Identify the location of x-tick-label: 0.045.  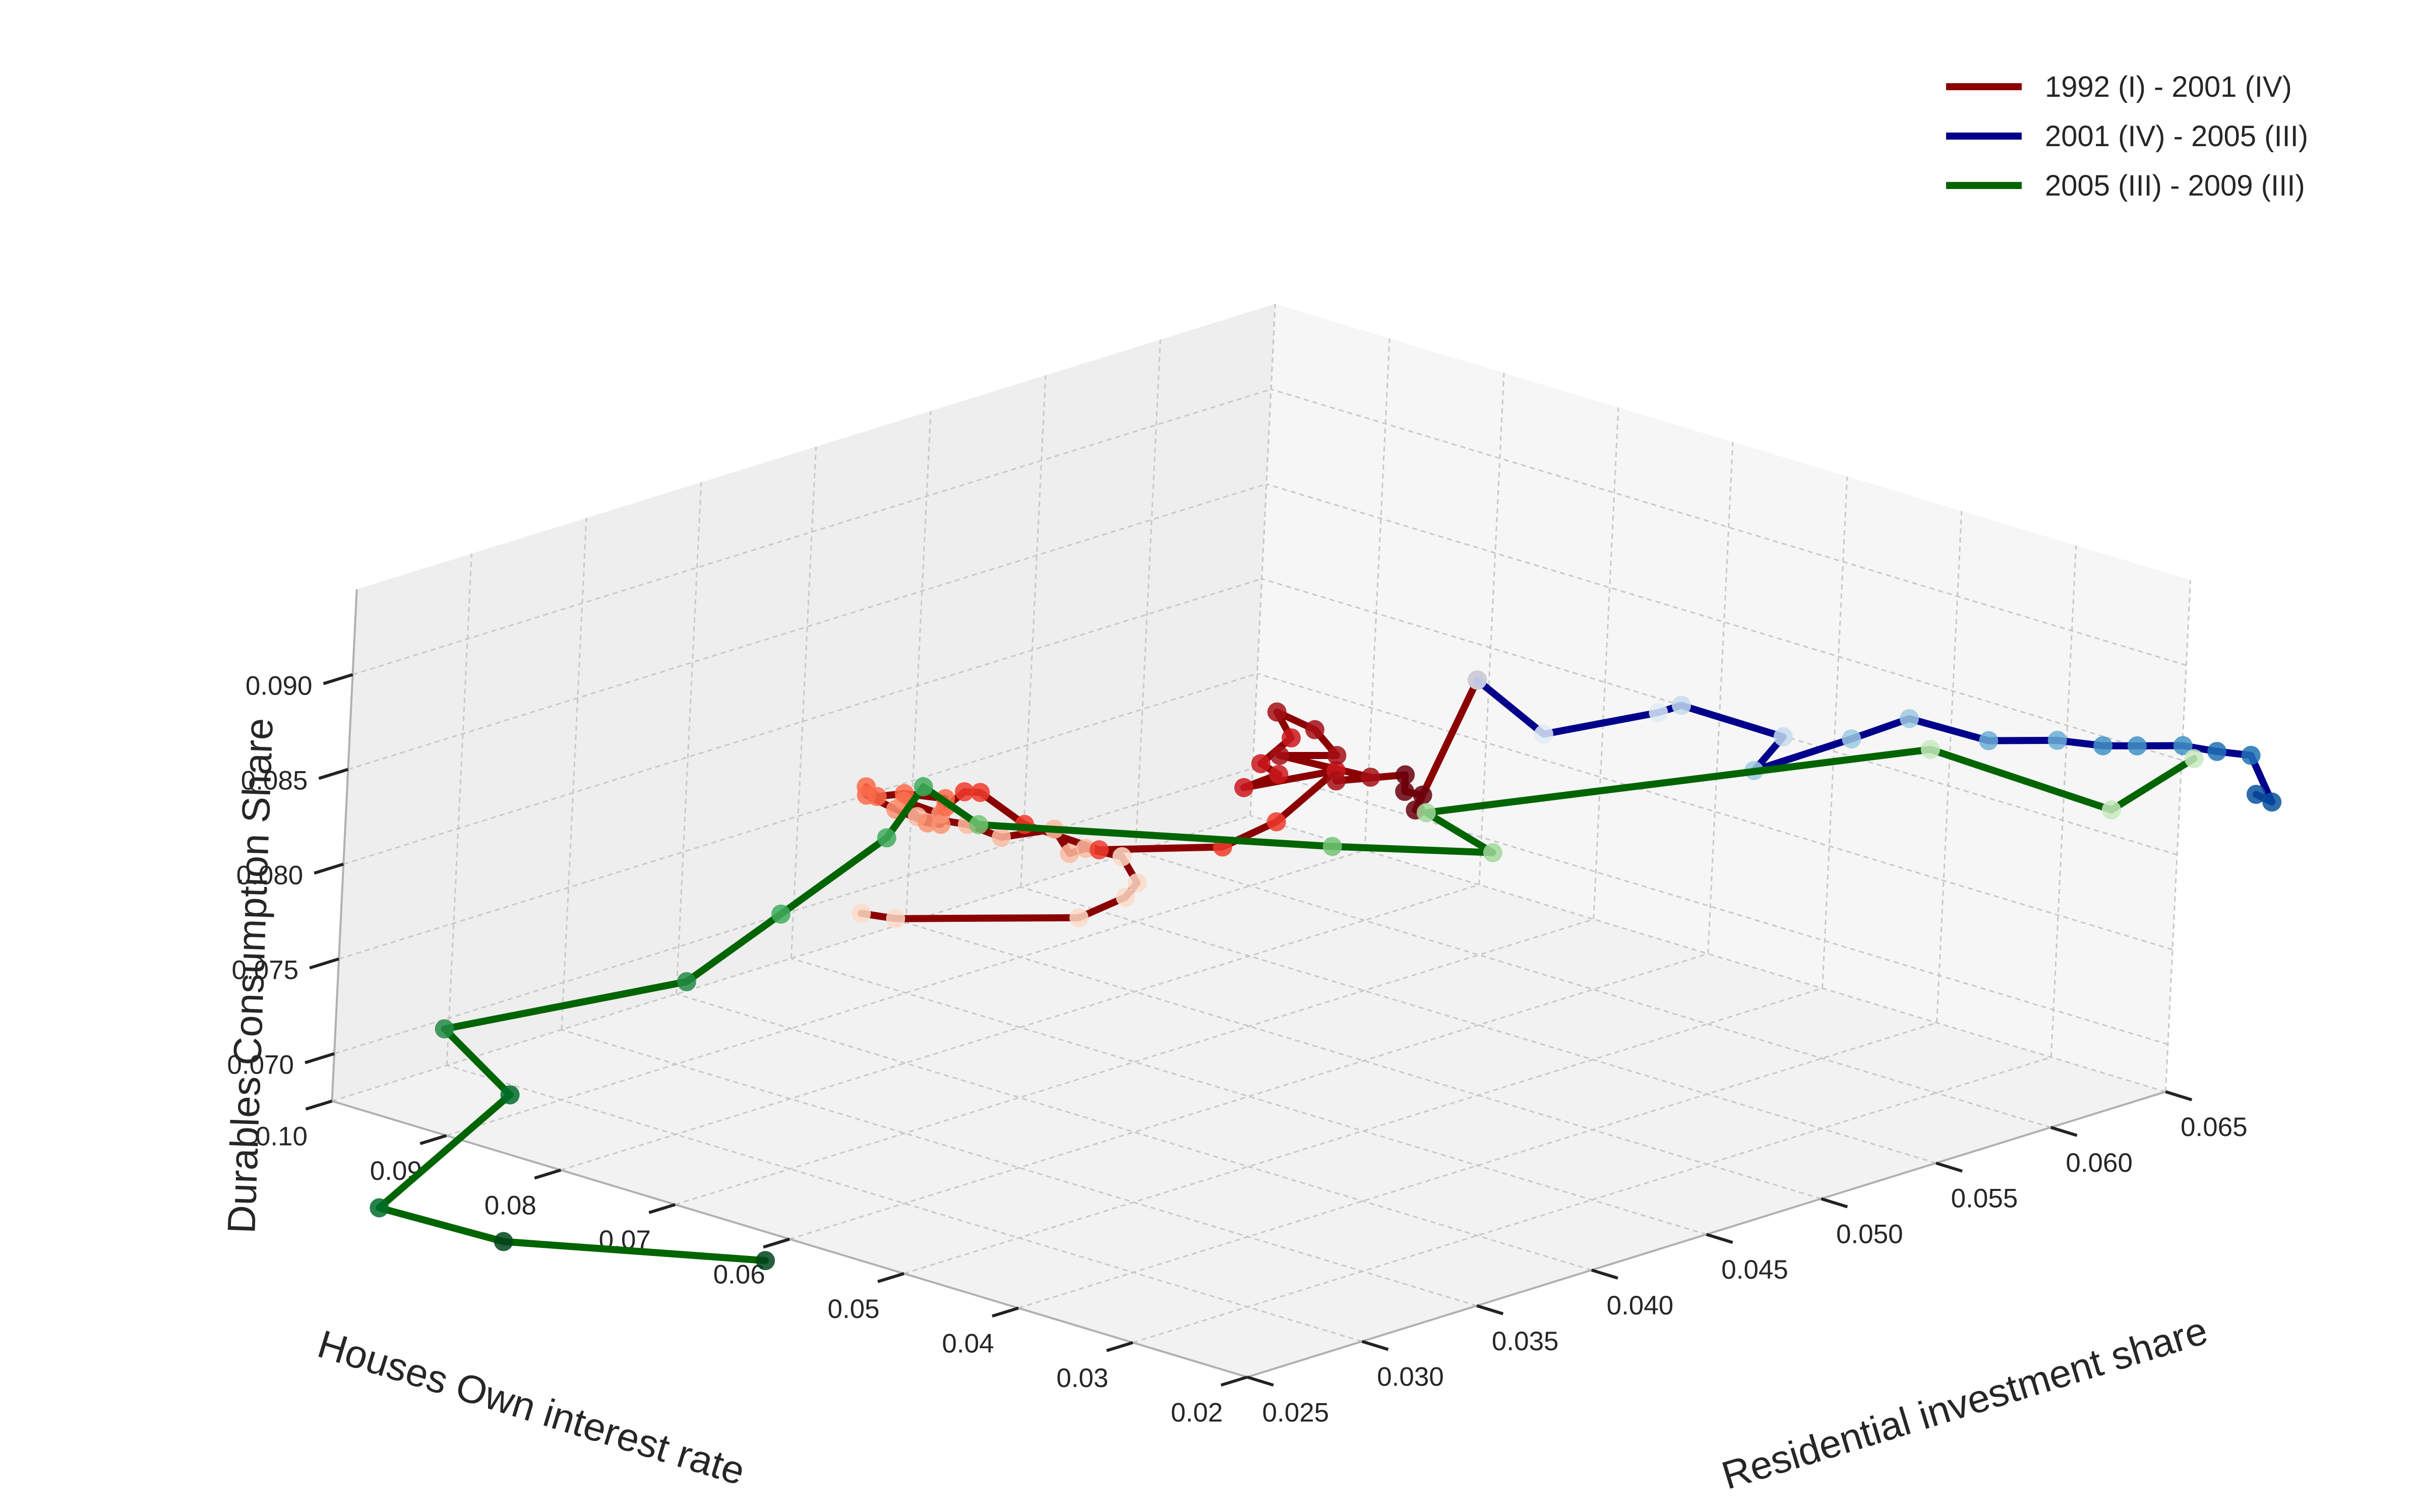
(1754, 1270).